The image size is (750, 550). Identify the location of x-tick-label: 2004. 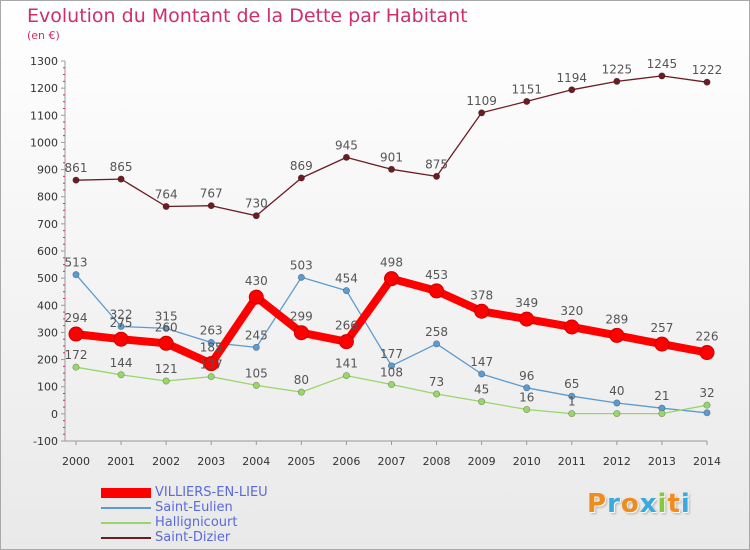
(256, 461).